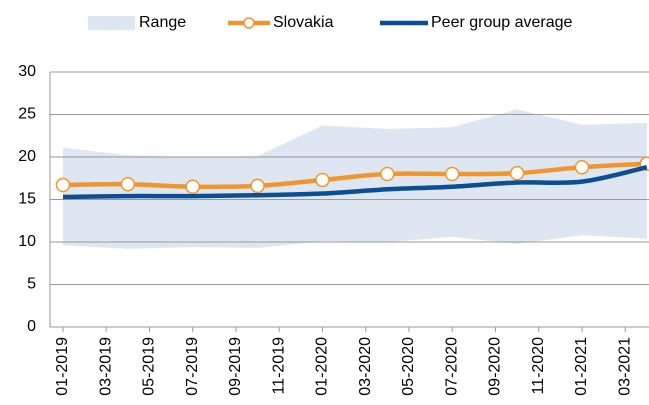 The image size is (649, 405). I want to click on x-tick-label: 01-2021, so click(581, 366).